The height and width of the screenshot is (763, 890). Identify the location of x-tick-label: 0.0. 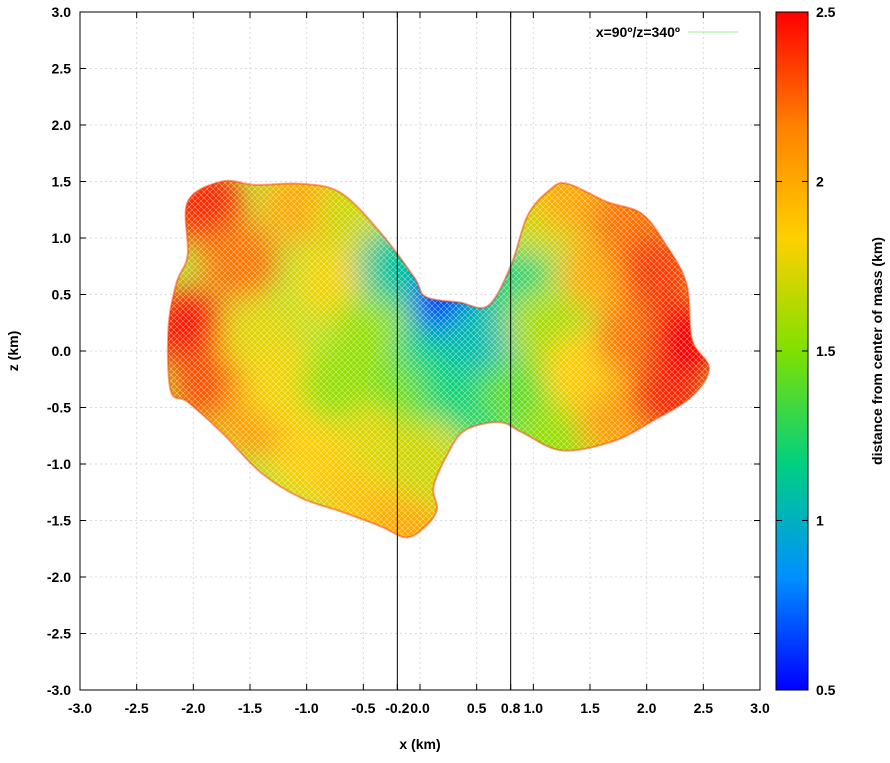
(420, 708).